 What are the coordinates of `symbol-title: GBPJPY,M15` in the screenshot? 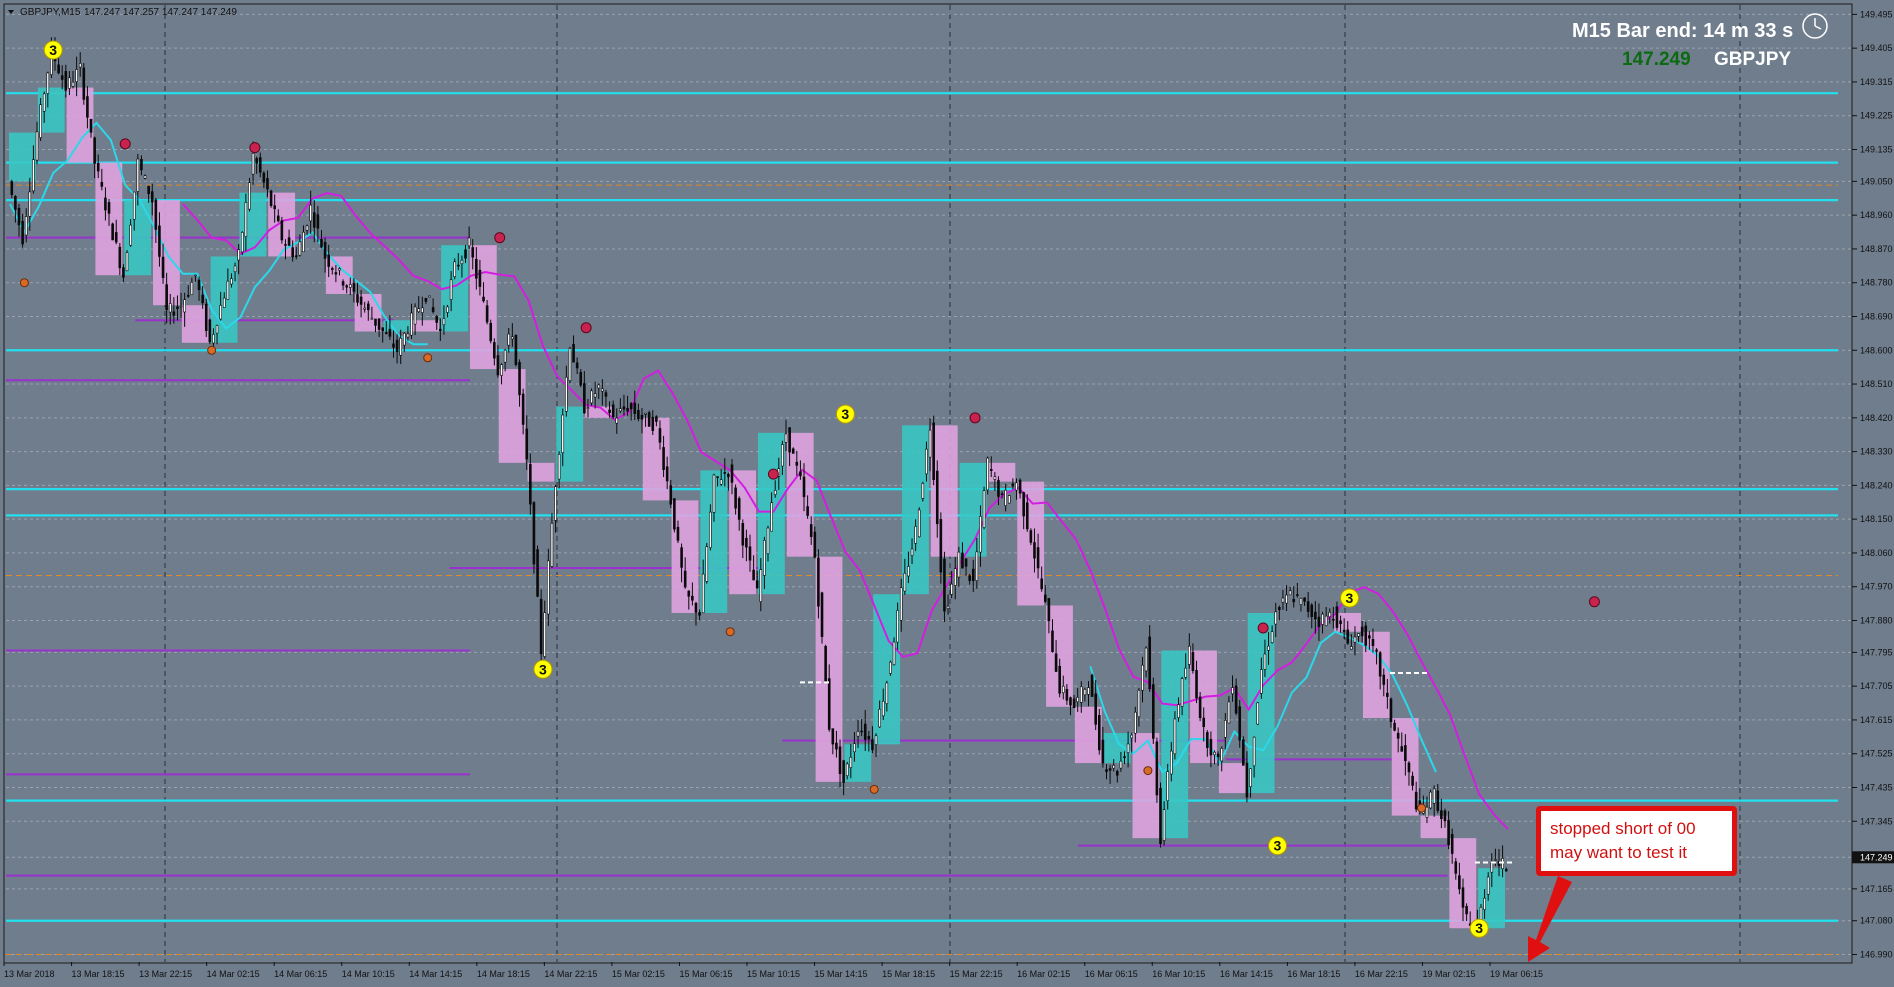 It's located at (50, 12).